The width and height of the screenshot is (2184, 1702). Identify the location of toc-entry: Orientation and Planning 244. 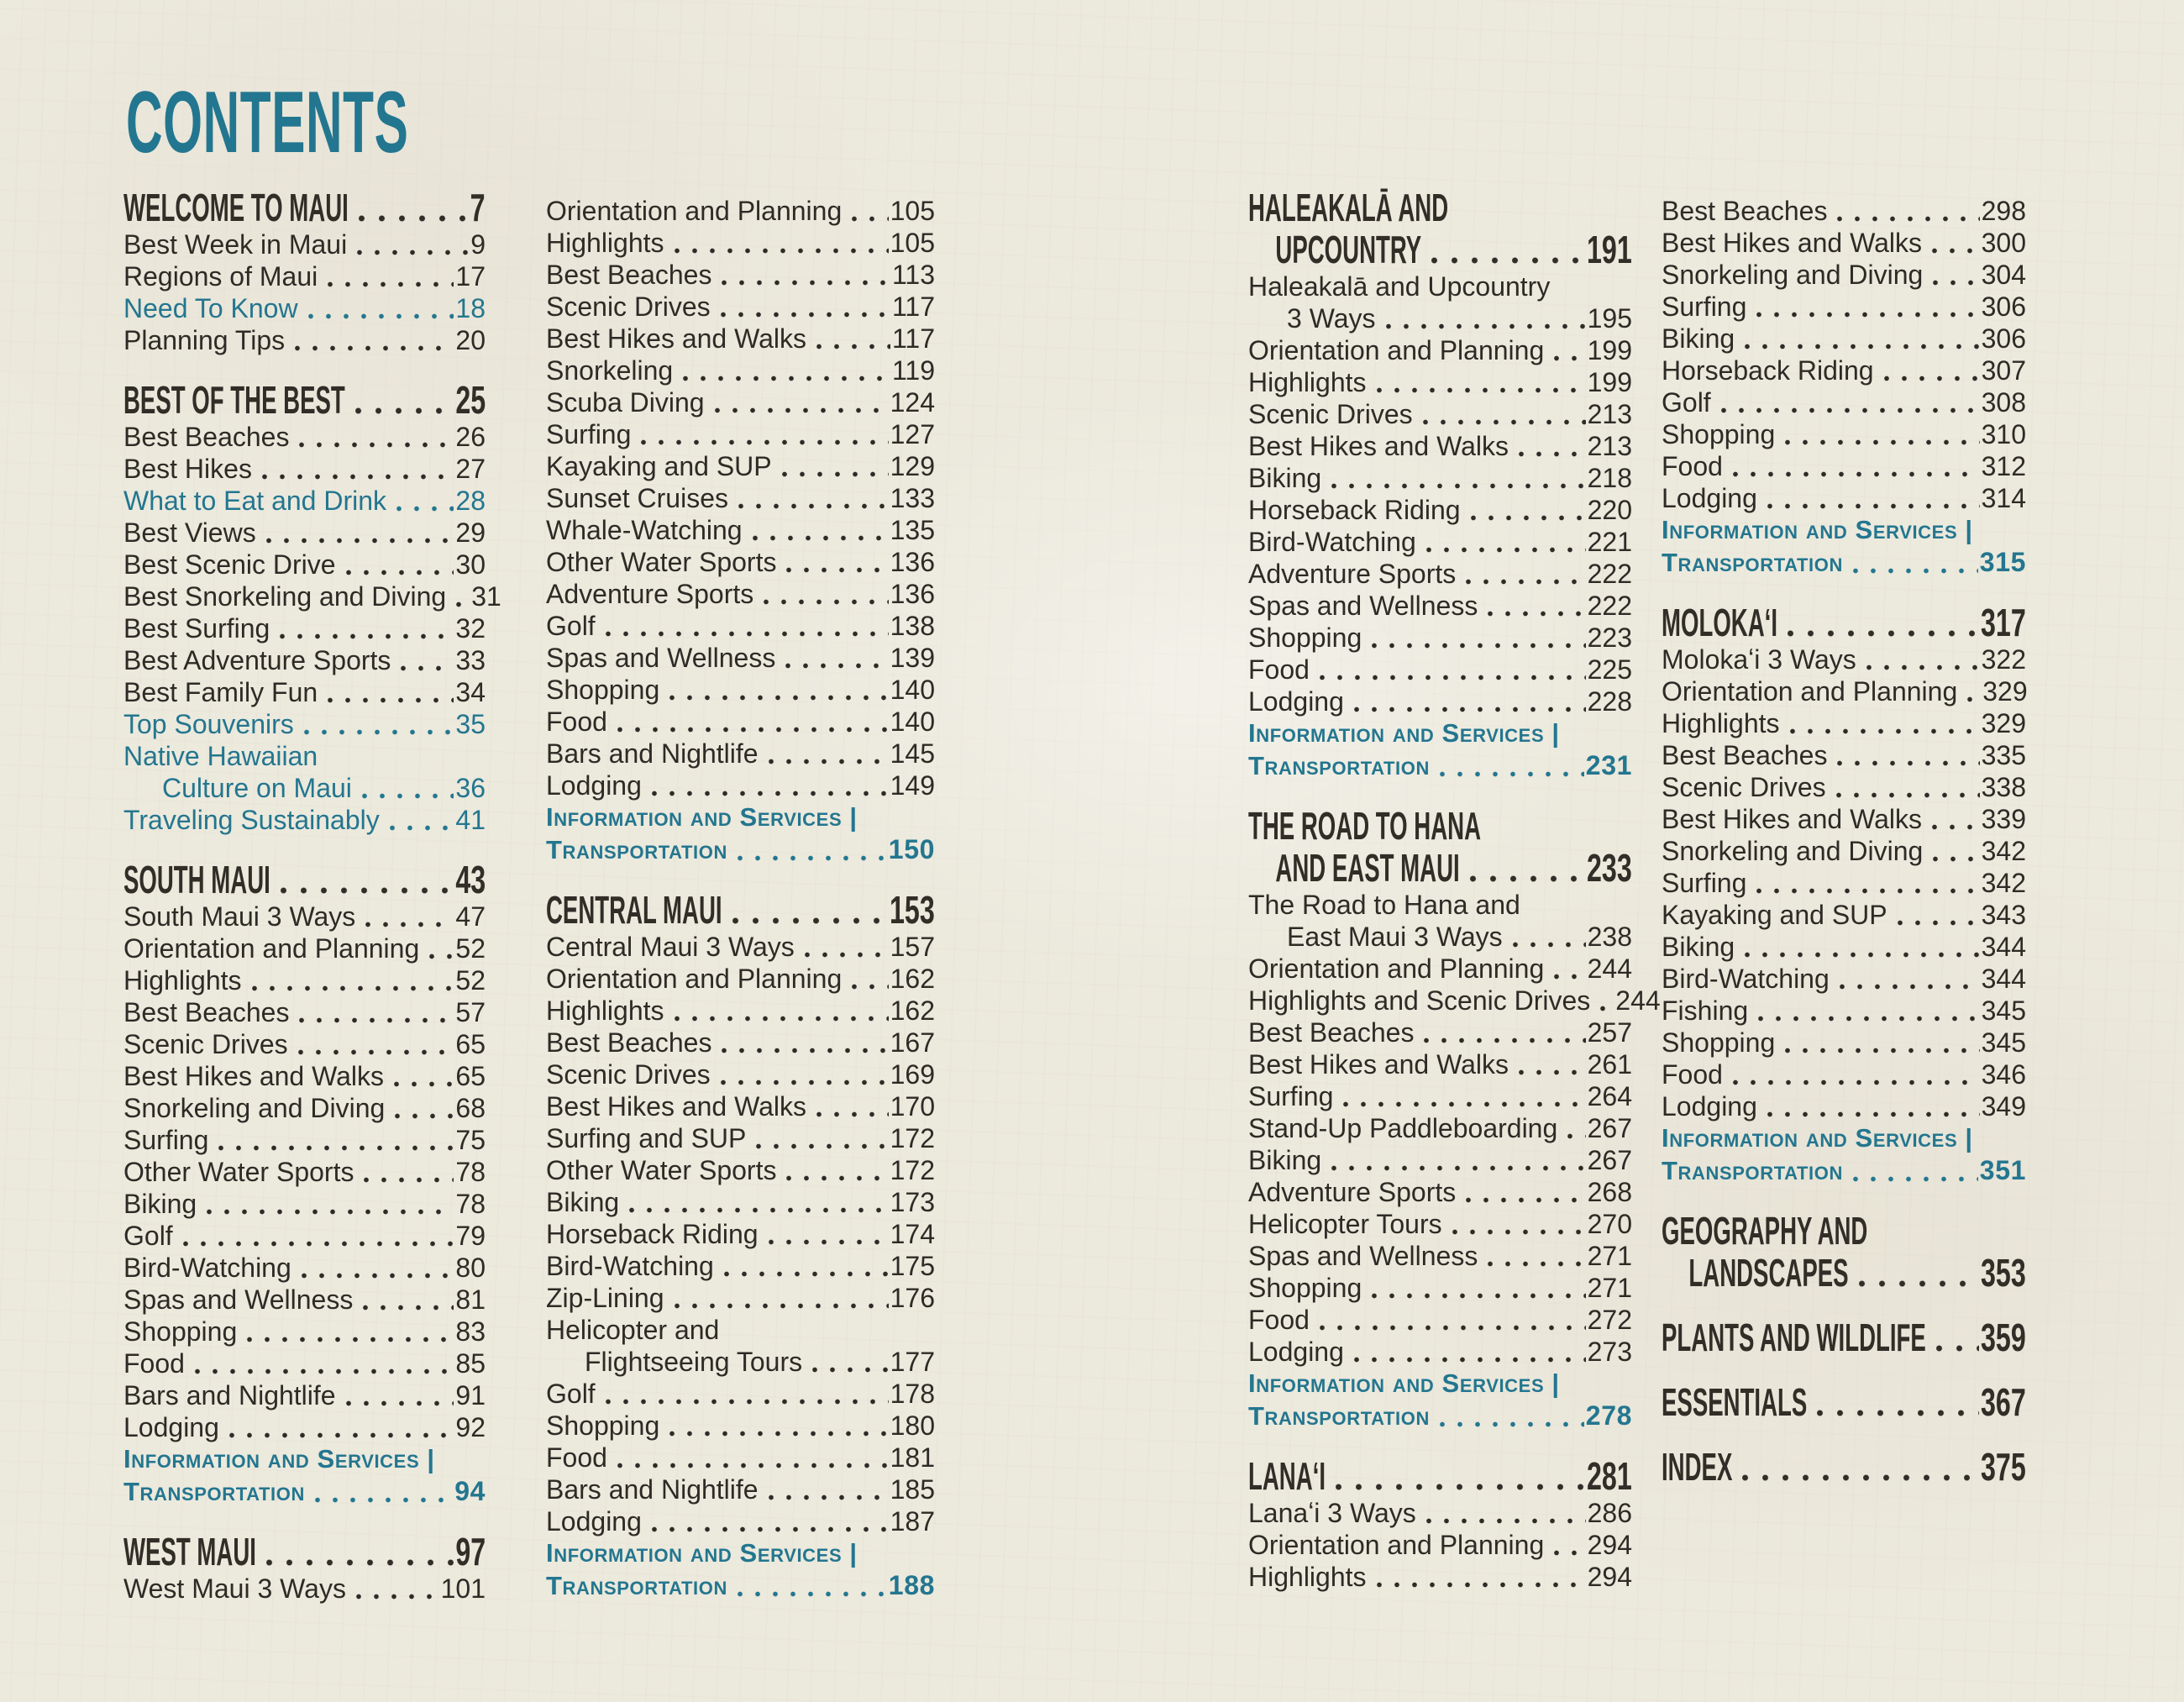
(1440, 969).